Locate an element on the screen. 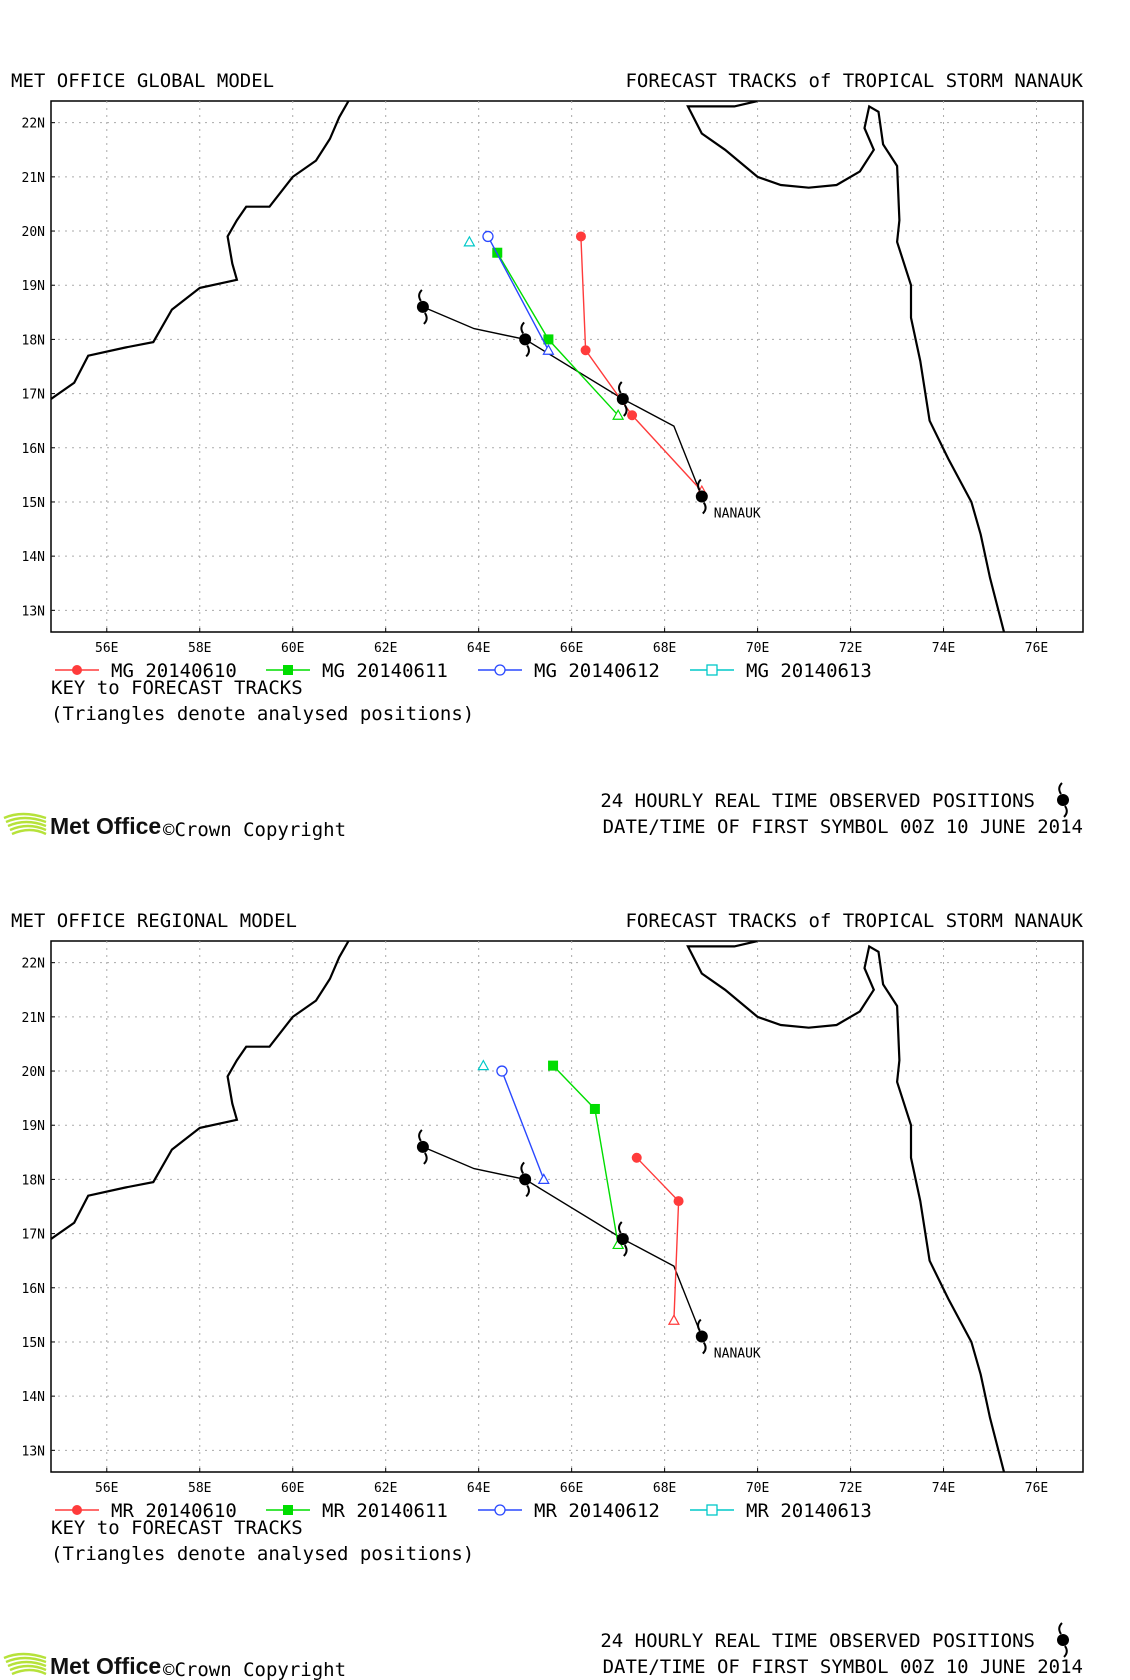  x-tick-label: 72E is located at coordinates (850, 648).